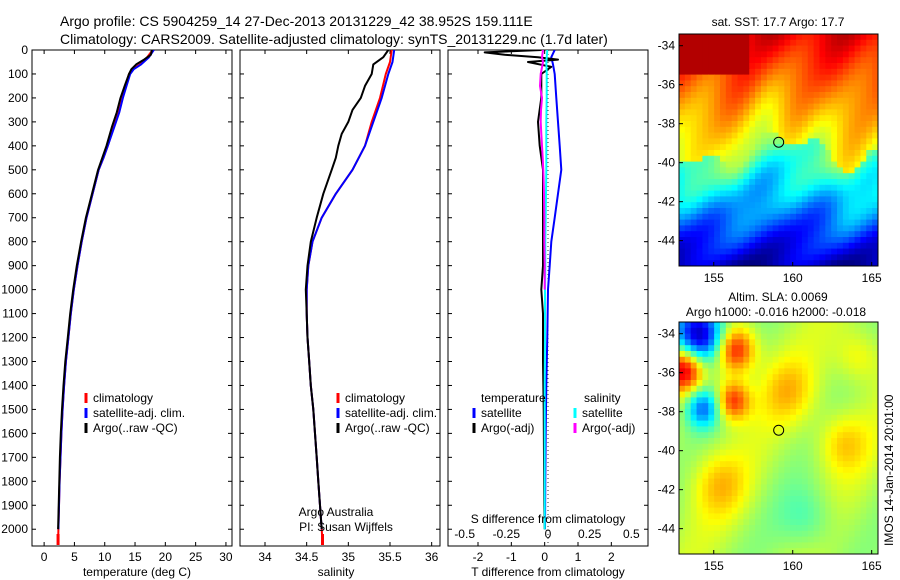 Image resolution: width=900 pixels, height=580 pixels. I want to click on map-x-tick-label: 165, so click(872, 566).